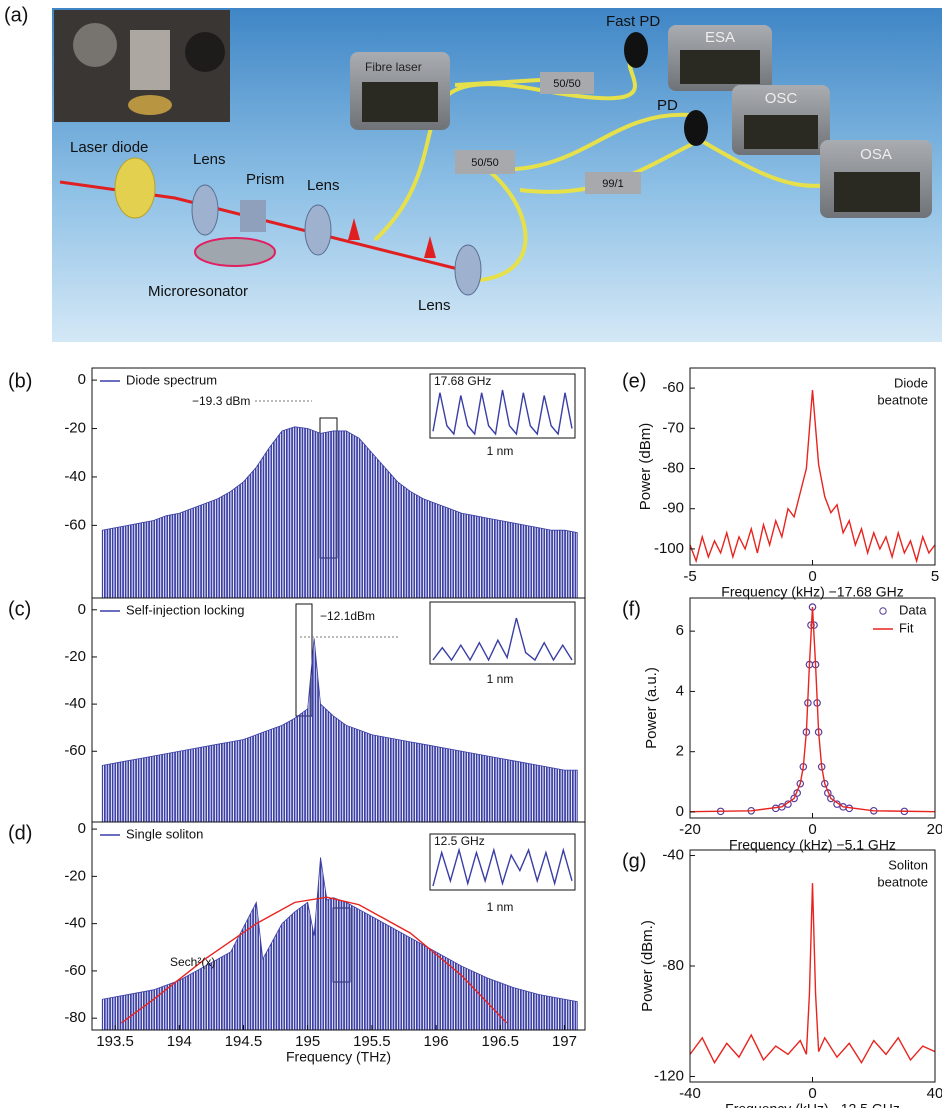 Image resolution: width=942 pixels, height=1108 pixels. I want to click on legend-marker, so click(883, 611).